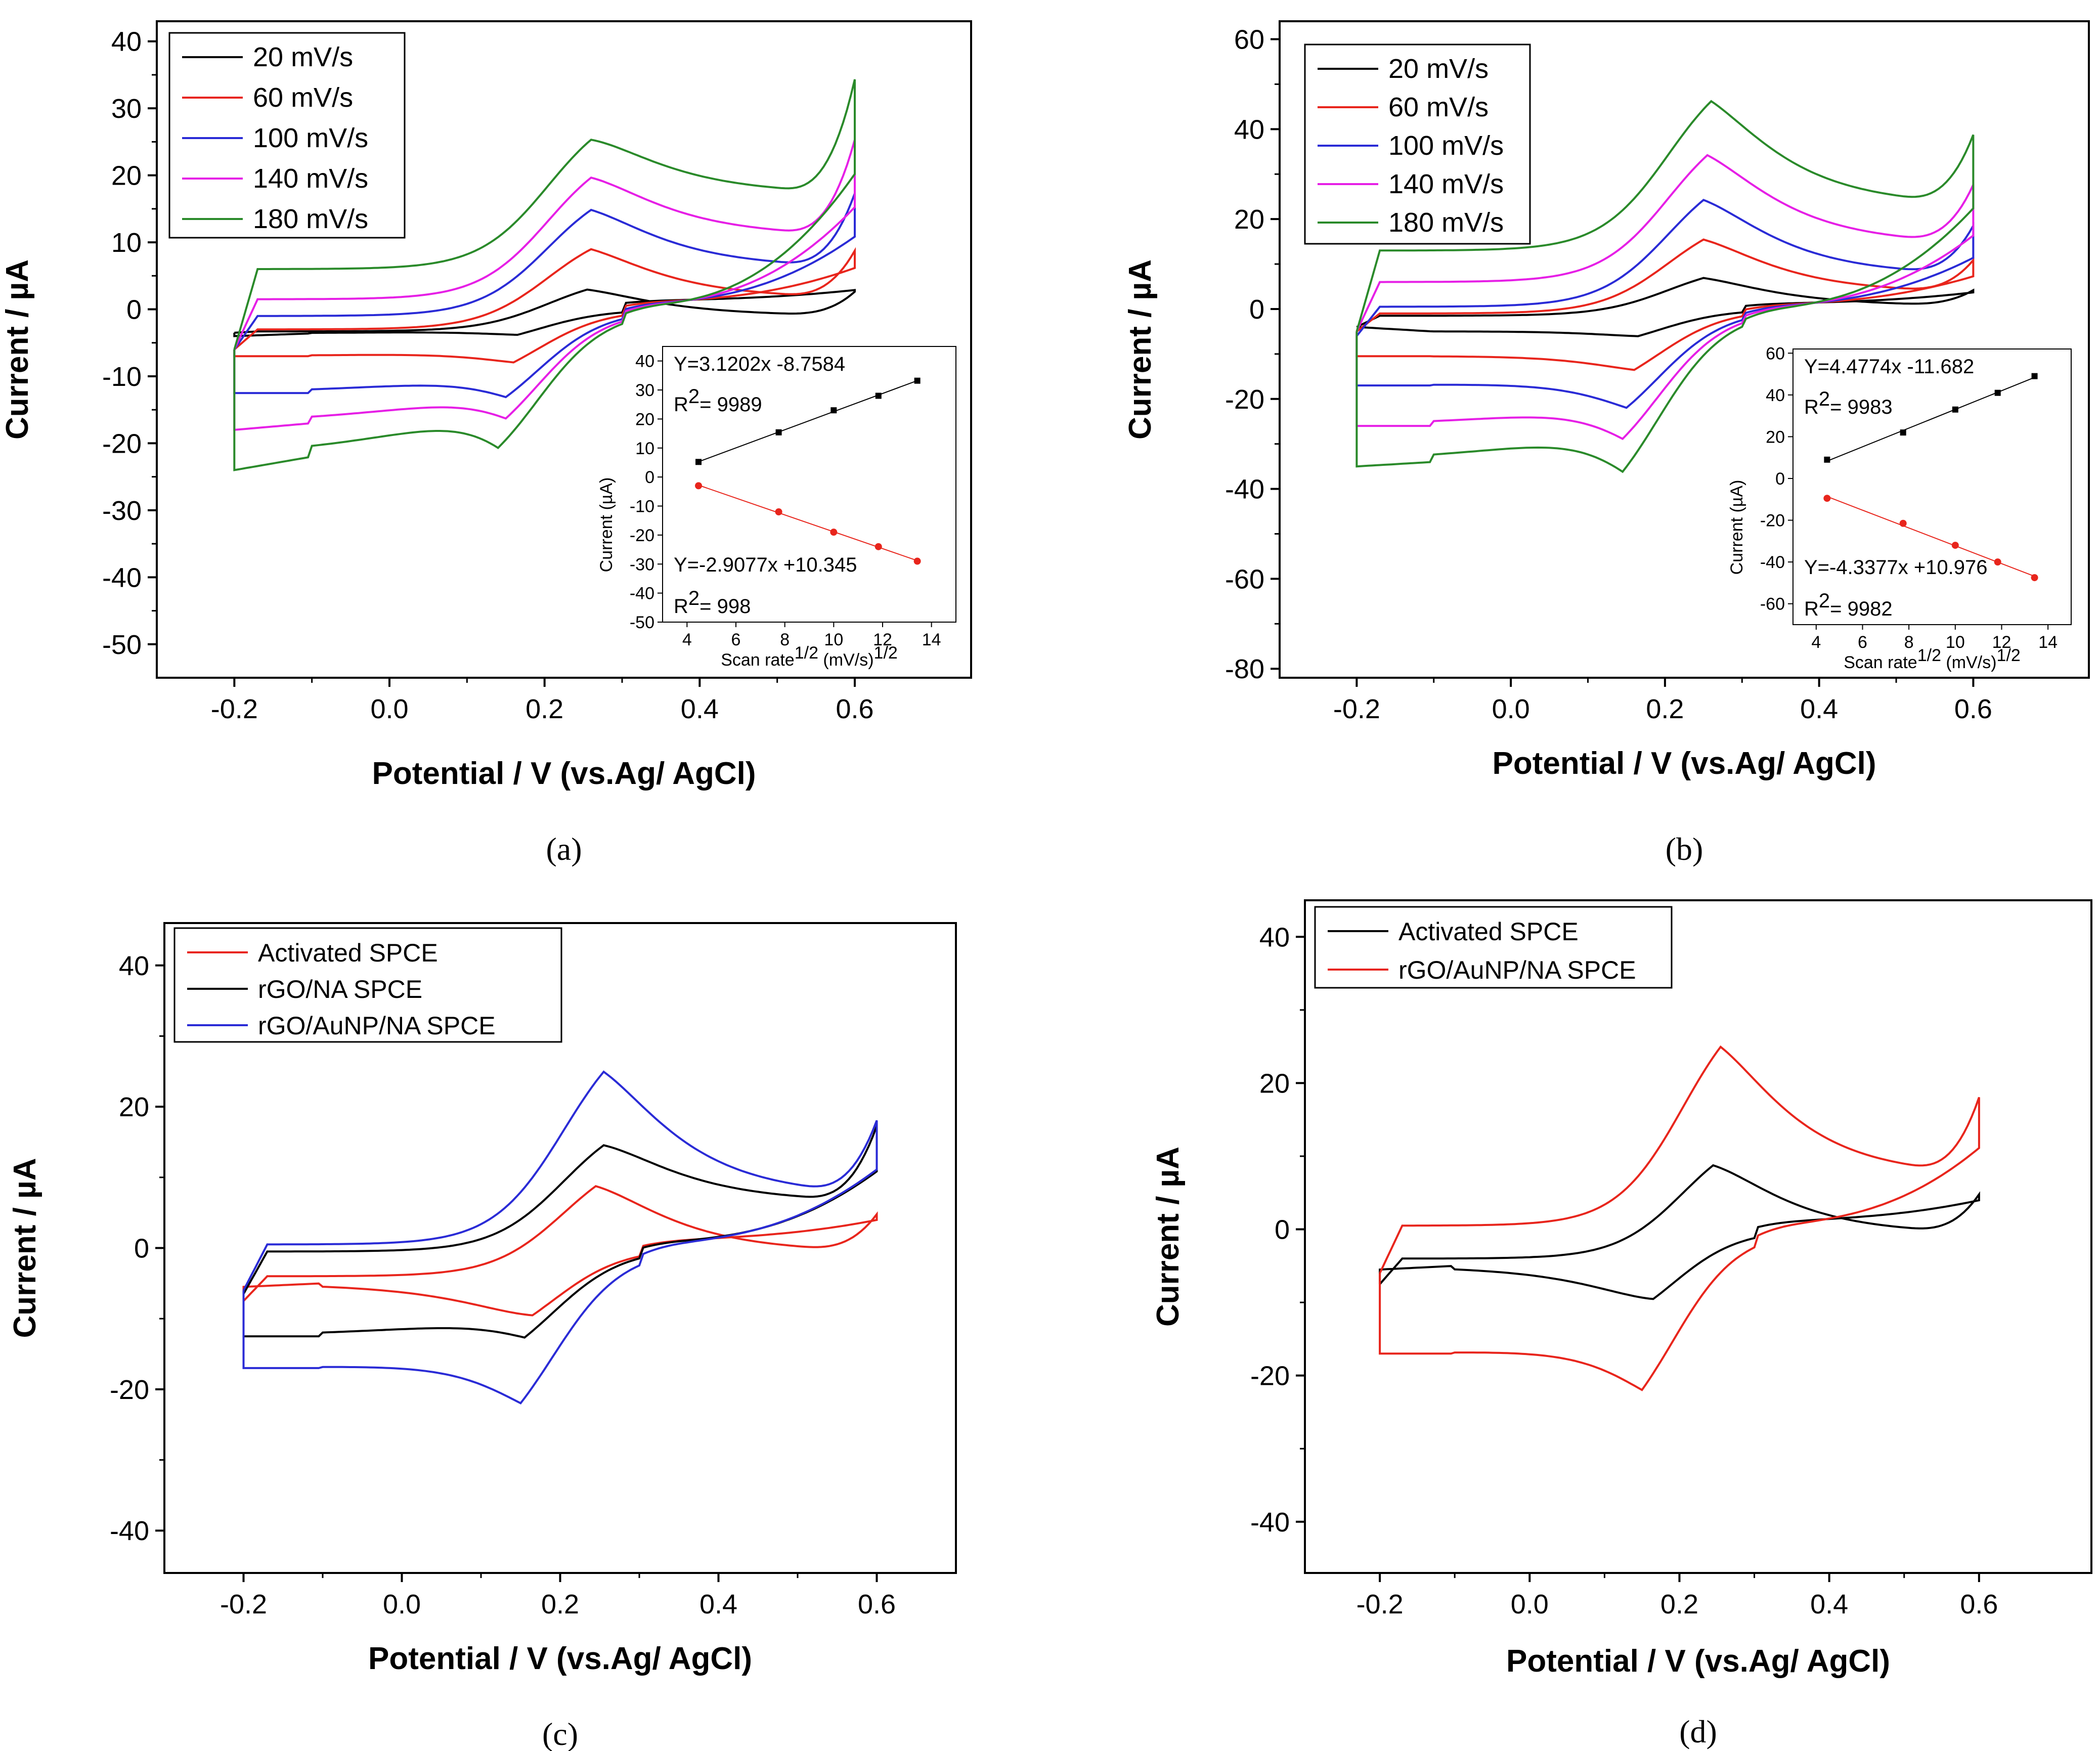 Image resolution: width=2100 pixels, height=1751 pixels. I want to click on inset-x-axis-title: Scan rate1/2 (mV/s)1/2, so click(1932, 659).